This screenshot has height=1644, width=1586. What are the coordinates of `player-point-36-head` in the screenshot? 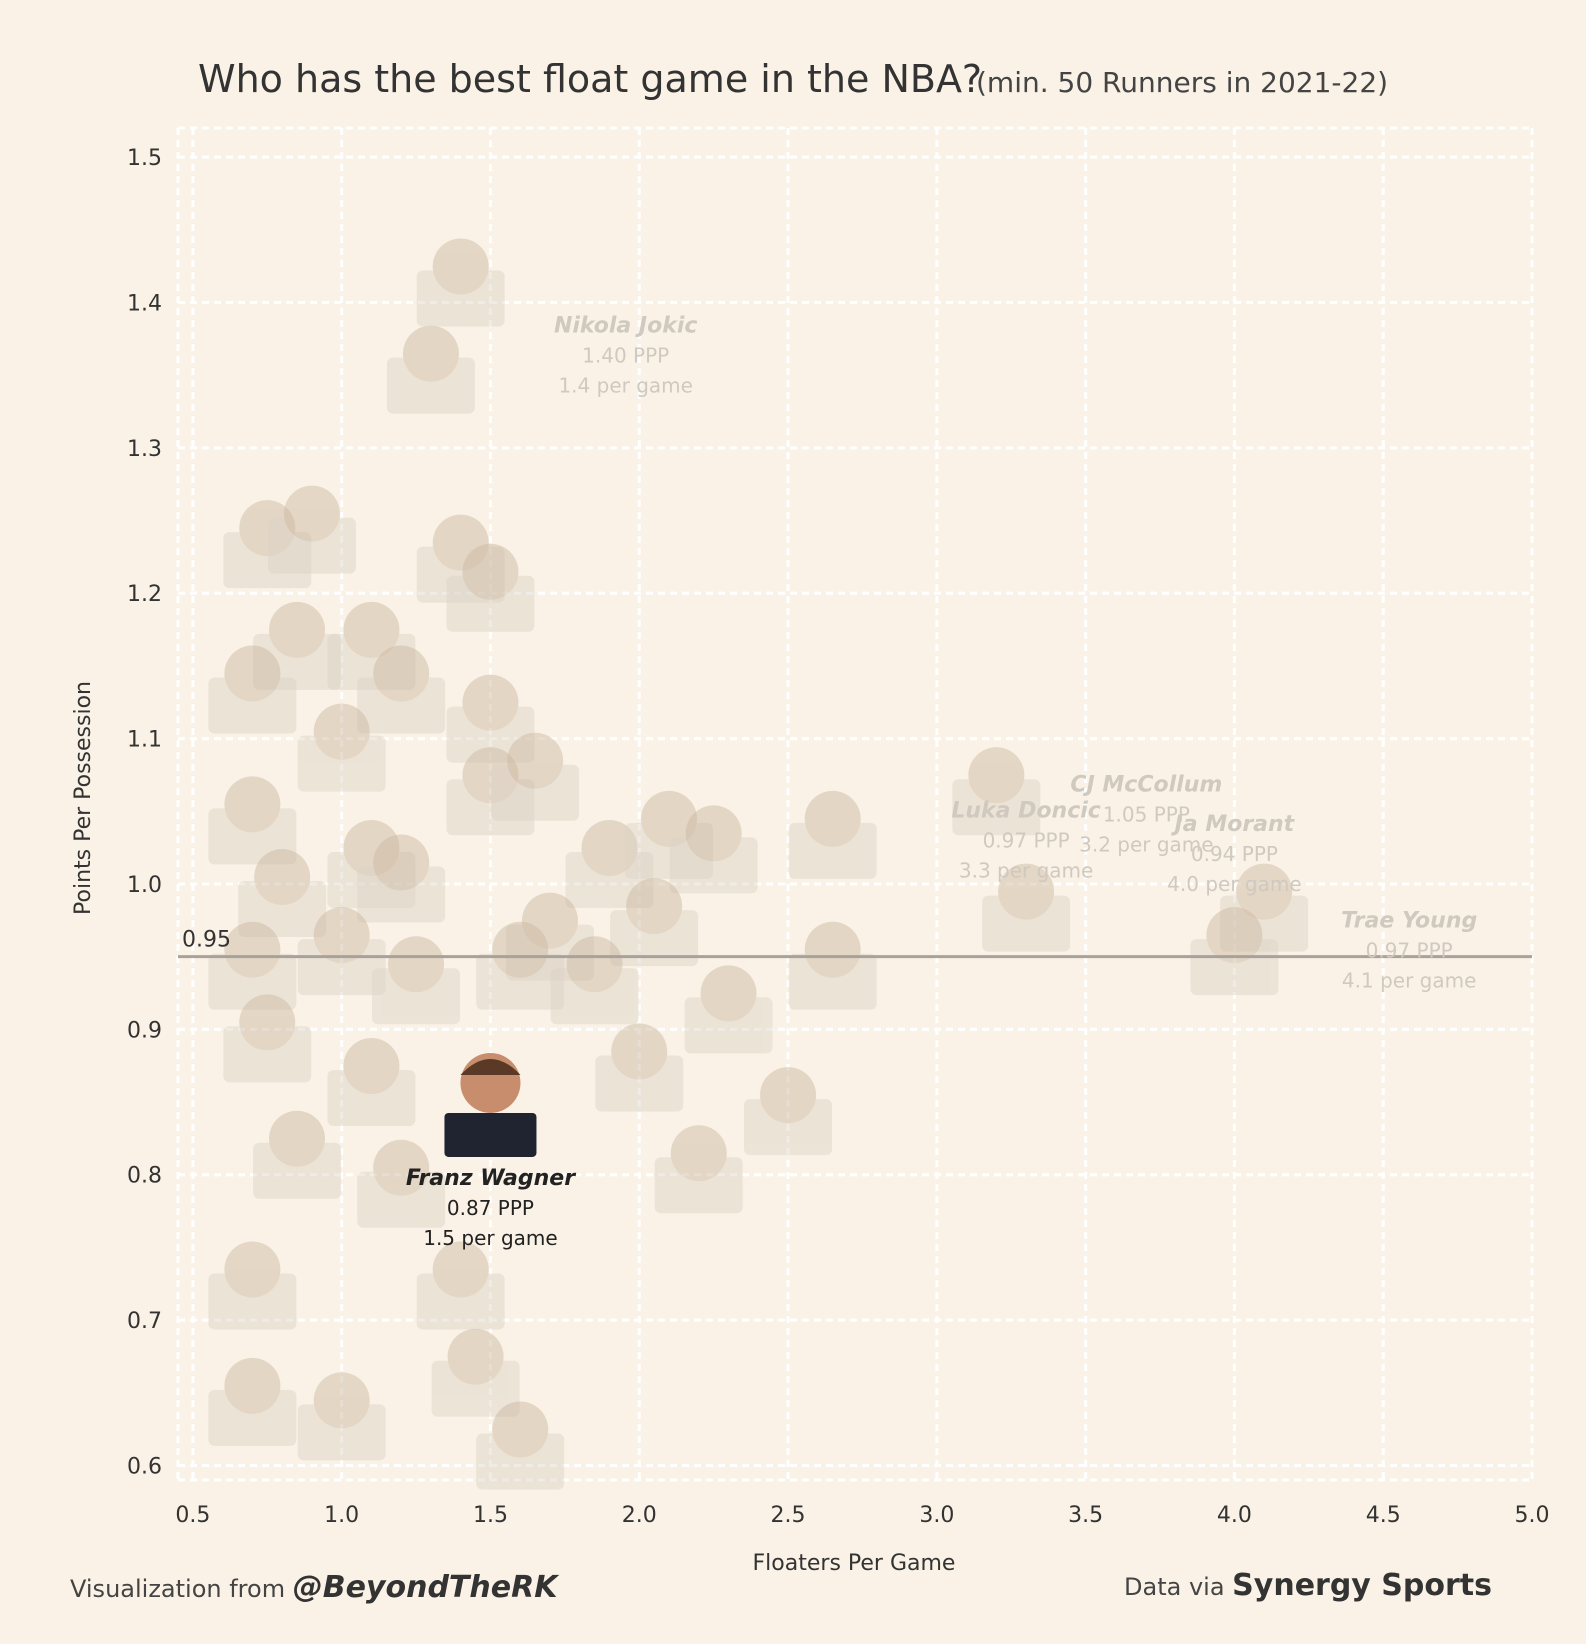 It's located at (698, 1153).